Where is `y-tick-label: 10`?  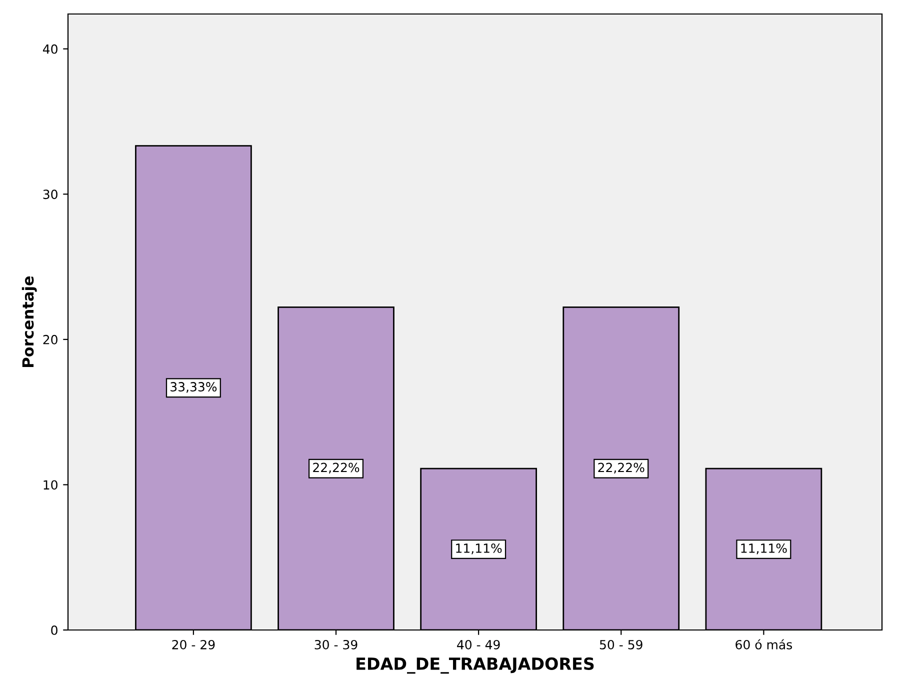 y-tick-label: 10 is located at coordinates (51, 485).